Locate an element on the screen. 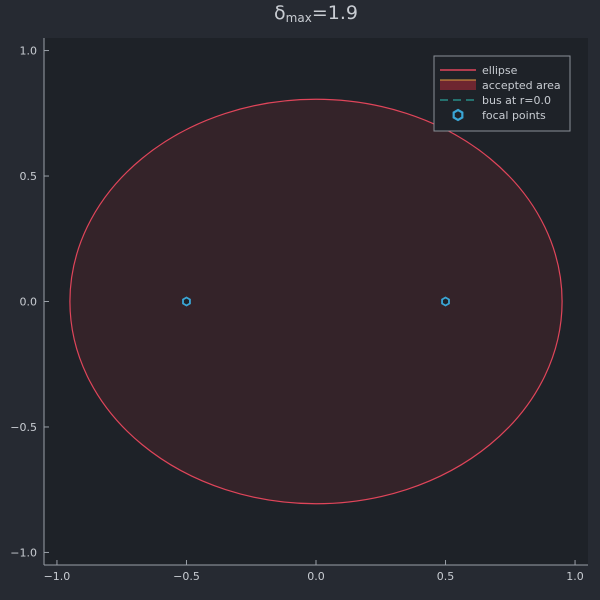 This screenshot has width=600, height=600. y-tick-label: −0.5 is located at coordinates (23, 427).